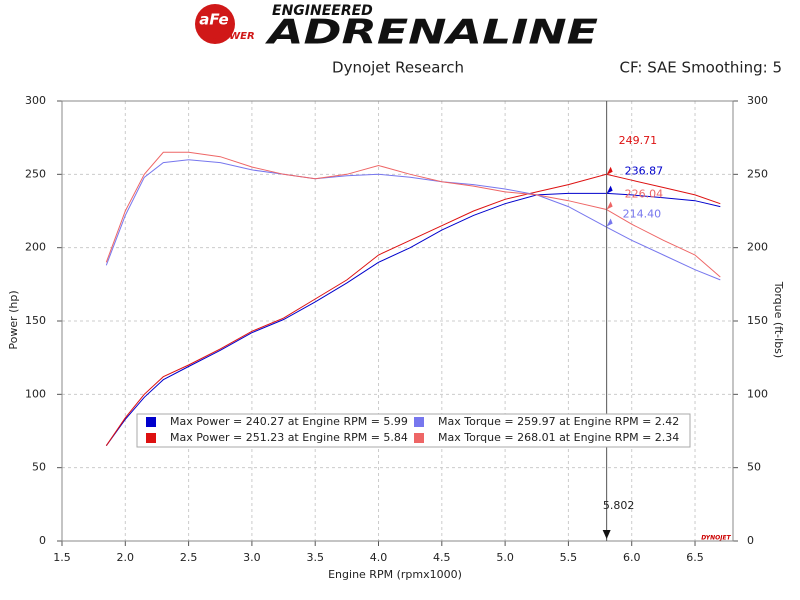 This screenshot has height=600, width=800. Describe the element at coordinates (35, 393) in the screenshot. I see `y-tick-label: 100` at that location.